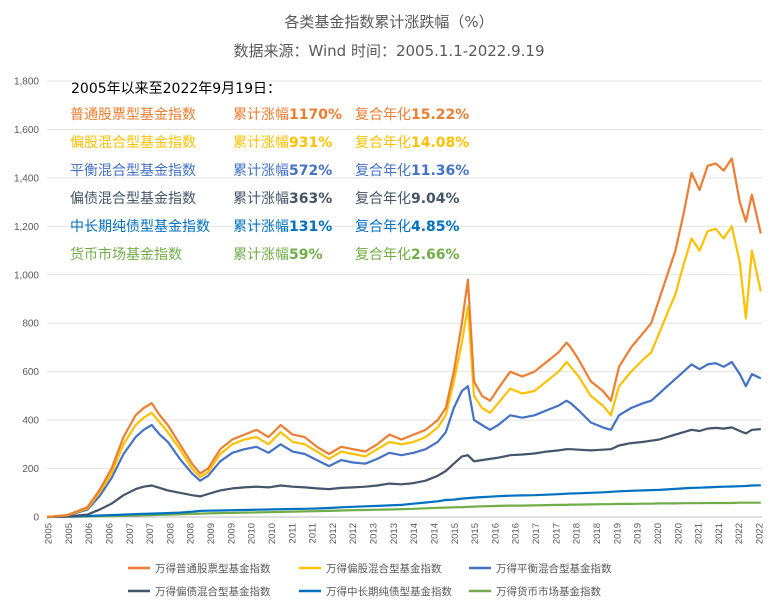 The height and width of the screenshot is (609, 778). I want to click on annotation-index-name: 偏股混合型基金指数, so click(133, 142).